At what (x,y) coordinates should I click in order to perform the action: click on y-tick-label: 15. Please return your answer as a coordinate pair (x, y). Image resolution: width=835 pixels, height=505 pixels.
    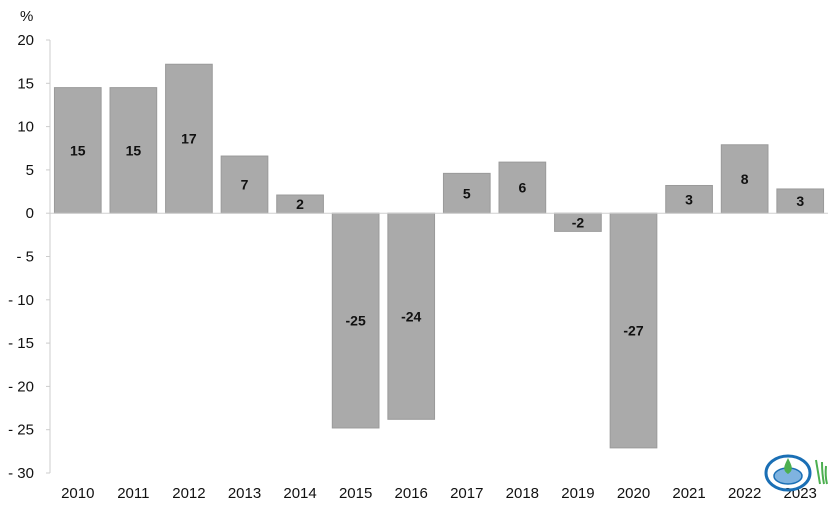
    Looking at the image, I should click on (25, 83).